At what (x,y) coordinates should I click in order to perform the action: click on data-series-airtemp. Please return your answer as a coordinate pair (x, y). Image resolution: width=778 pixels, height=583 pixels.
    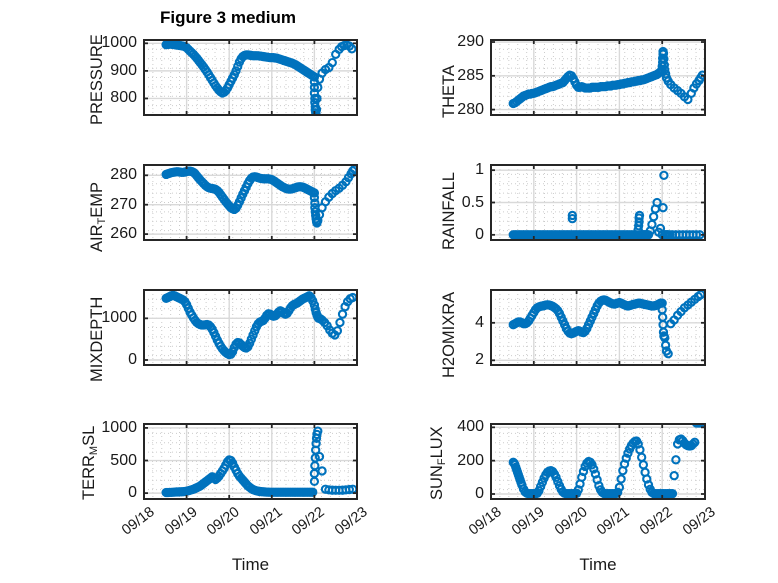
    Looking at the image, I should click on (259, 196).